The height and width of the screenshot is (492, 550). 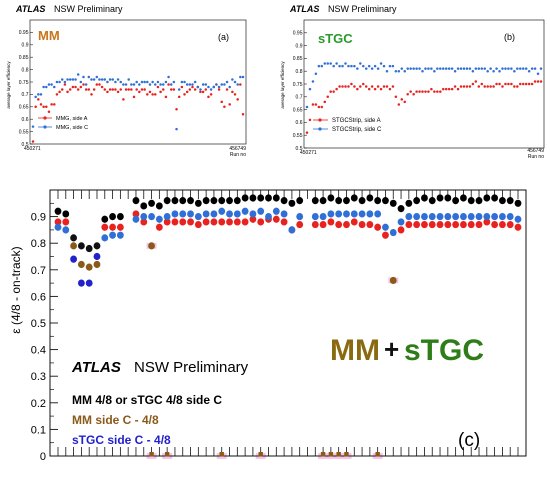 I want to click on panel-b-x-end: 456749, so click(x=535, y=151).